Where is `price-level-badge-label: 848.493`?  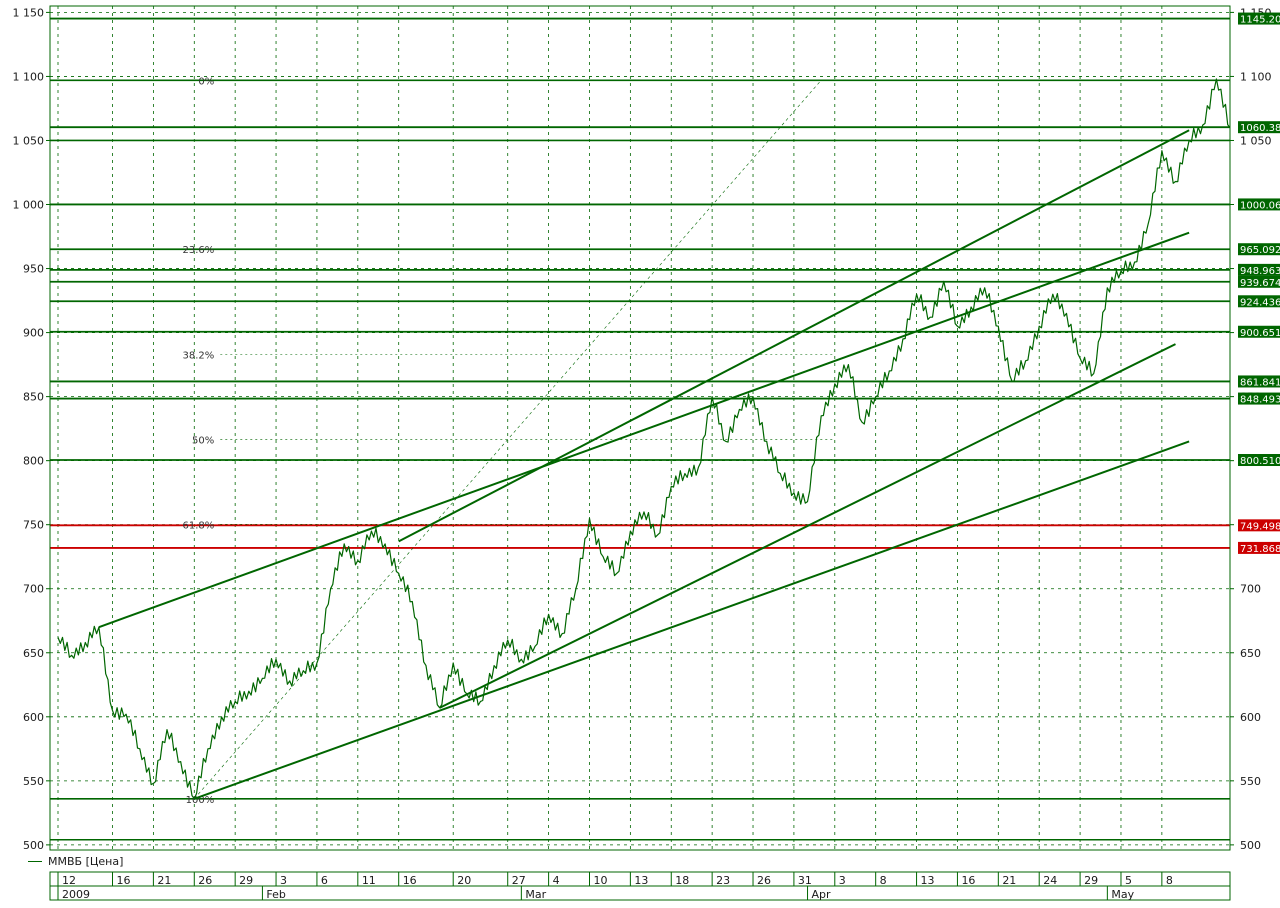
price-level-badge-label: 848.493 is located at coordinates (1260, 400).